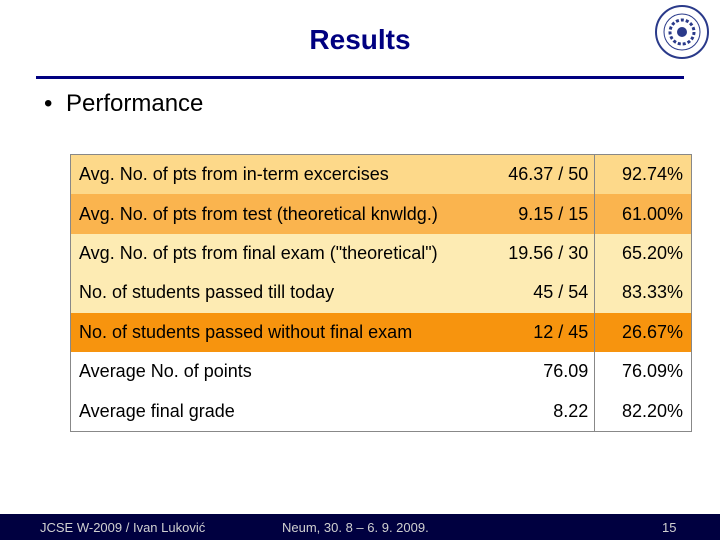 The height and width of the screenshot is (540, 720). Describe the element at coordinates (360, 77) in the screenshot. I see `title-divider` at that location.